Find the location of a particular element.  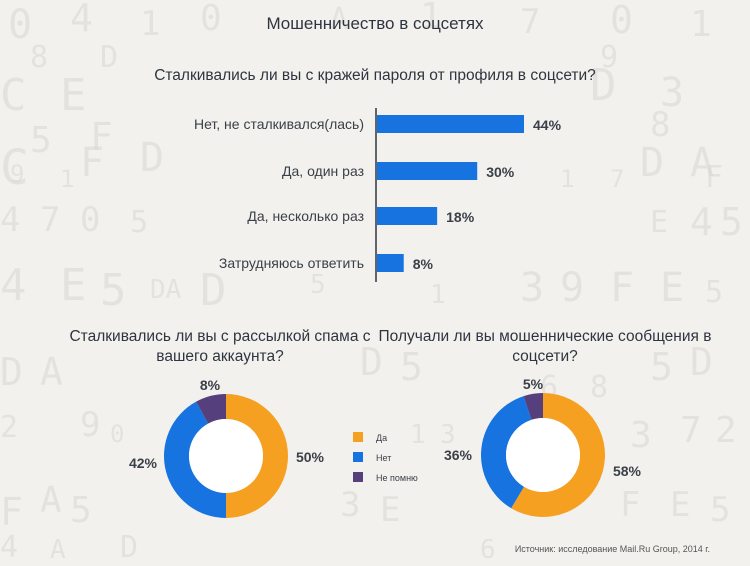

bar-category-label: Затрудняюсь ответить is located at coordinates (291, 263).